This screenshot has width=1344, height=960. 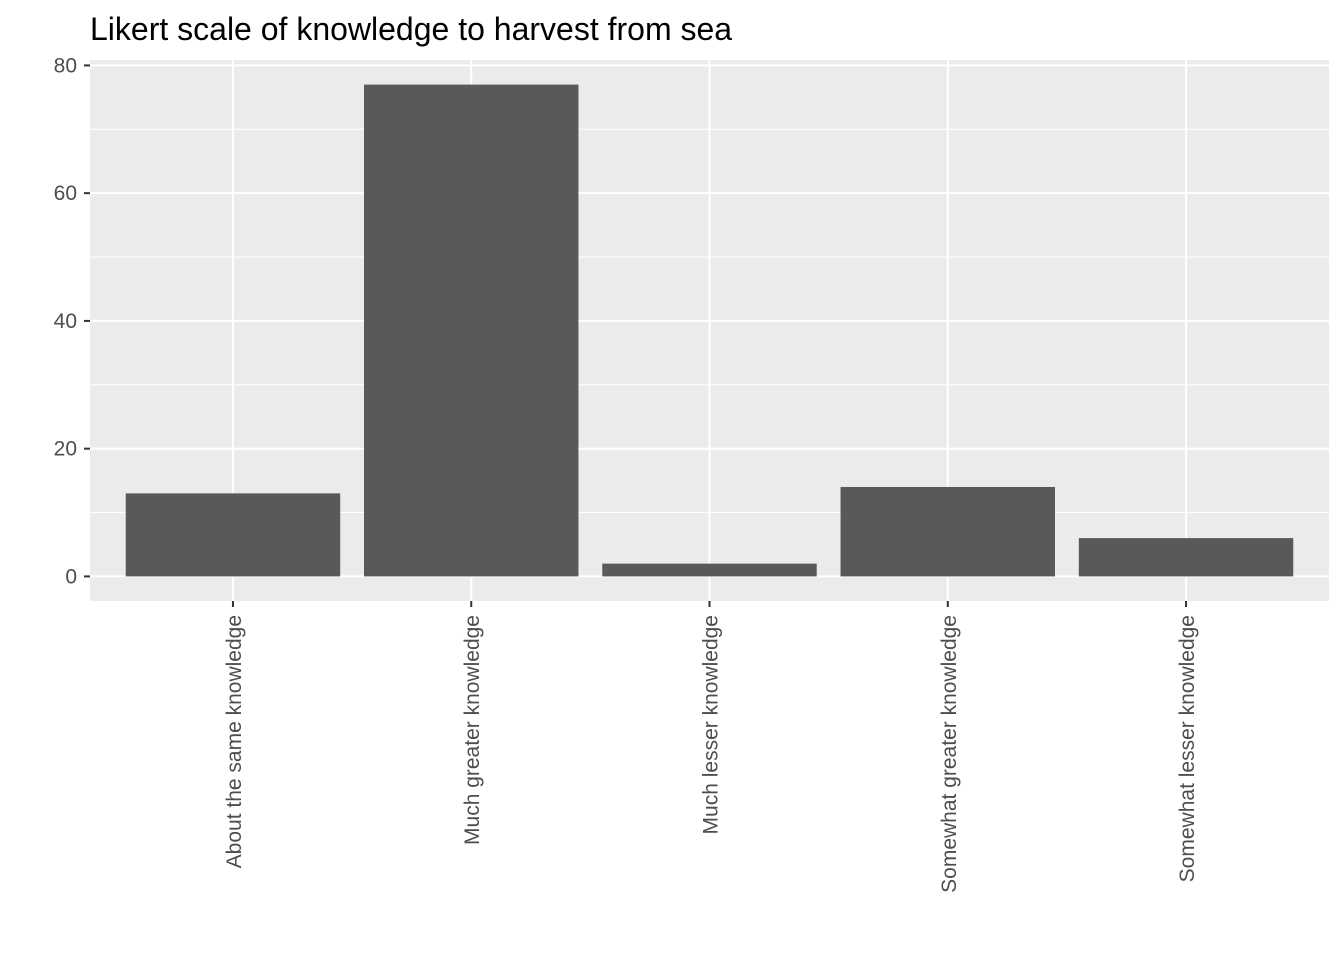 I want to click on y-tick-label: 20, so click(x=65, y=449).